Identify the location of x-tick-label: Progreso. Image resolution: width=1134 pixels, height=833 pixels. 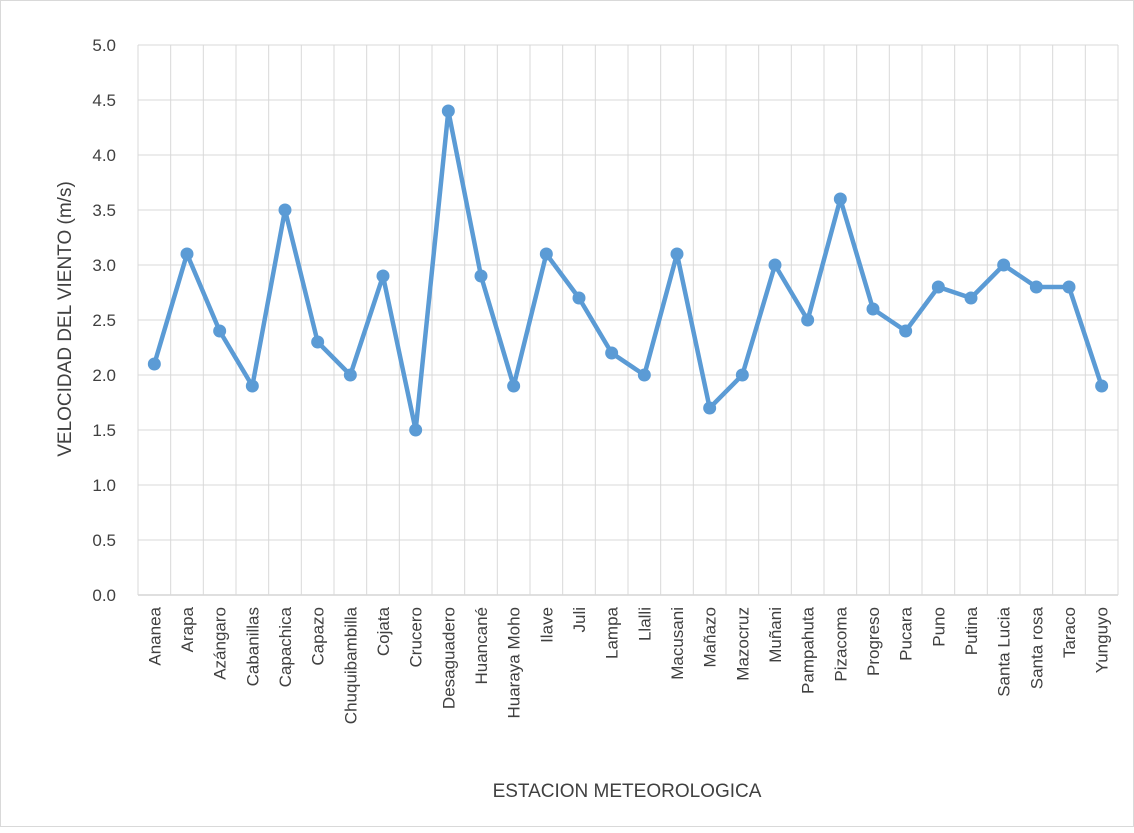
(873, 641).